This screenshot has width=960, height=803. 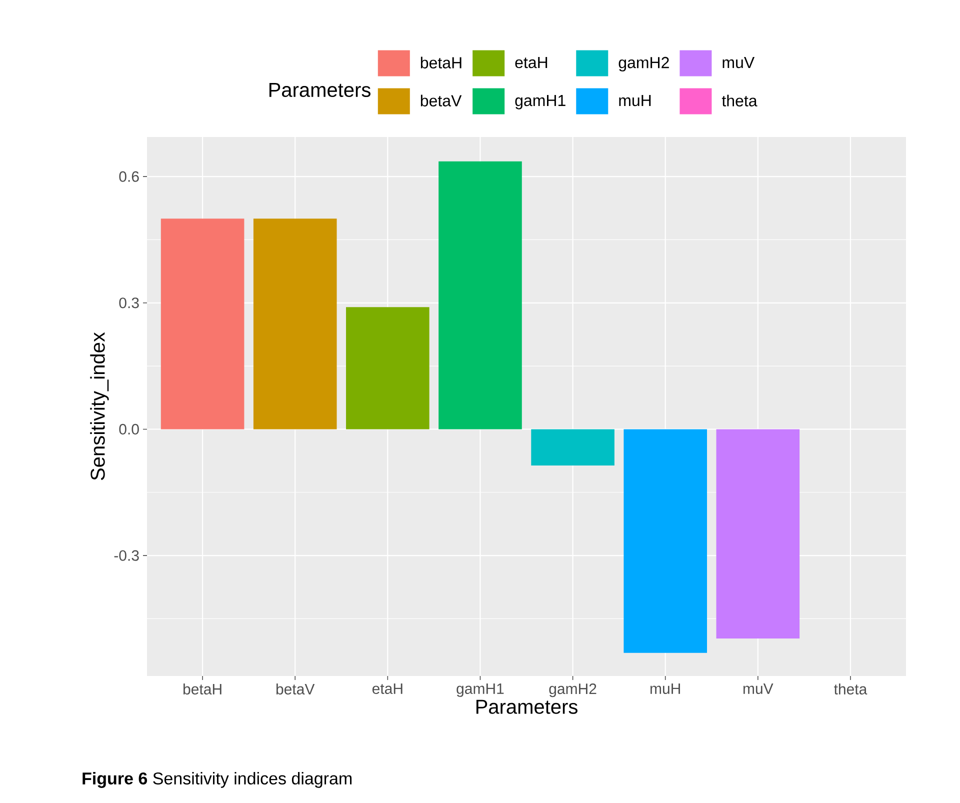 I want to click on legend-label: etaH, so click(x=531, y=62).